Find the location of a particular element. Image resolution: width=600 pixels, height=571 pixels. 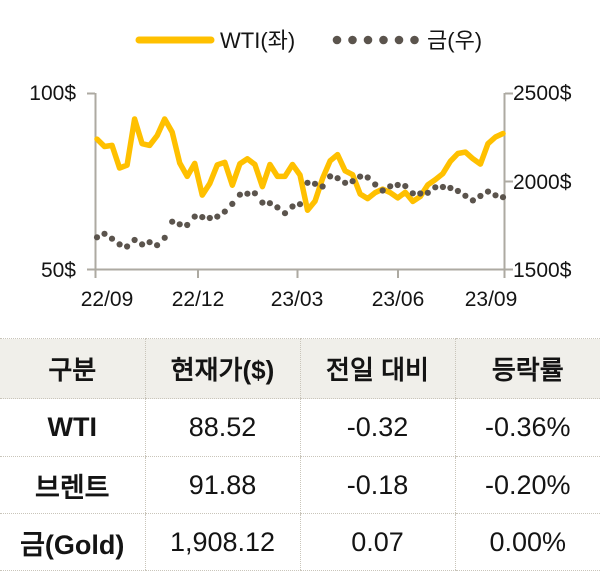

col-header-change: 전일 대비 is located at coordinates (377, 368).